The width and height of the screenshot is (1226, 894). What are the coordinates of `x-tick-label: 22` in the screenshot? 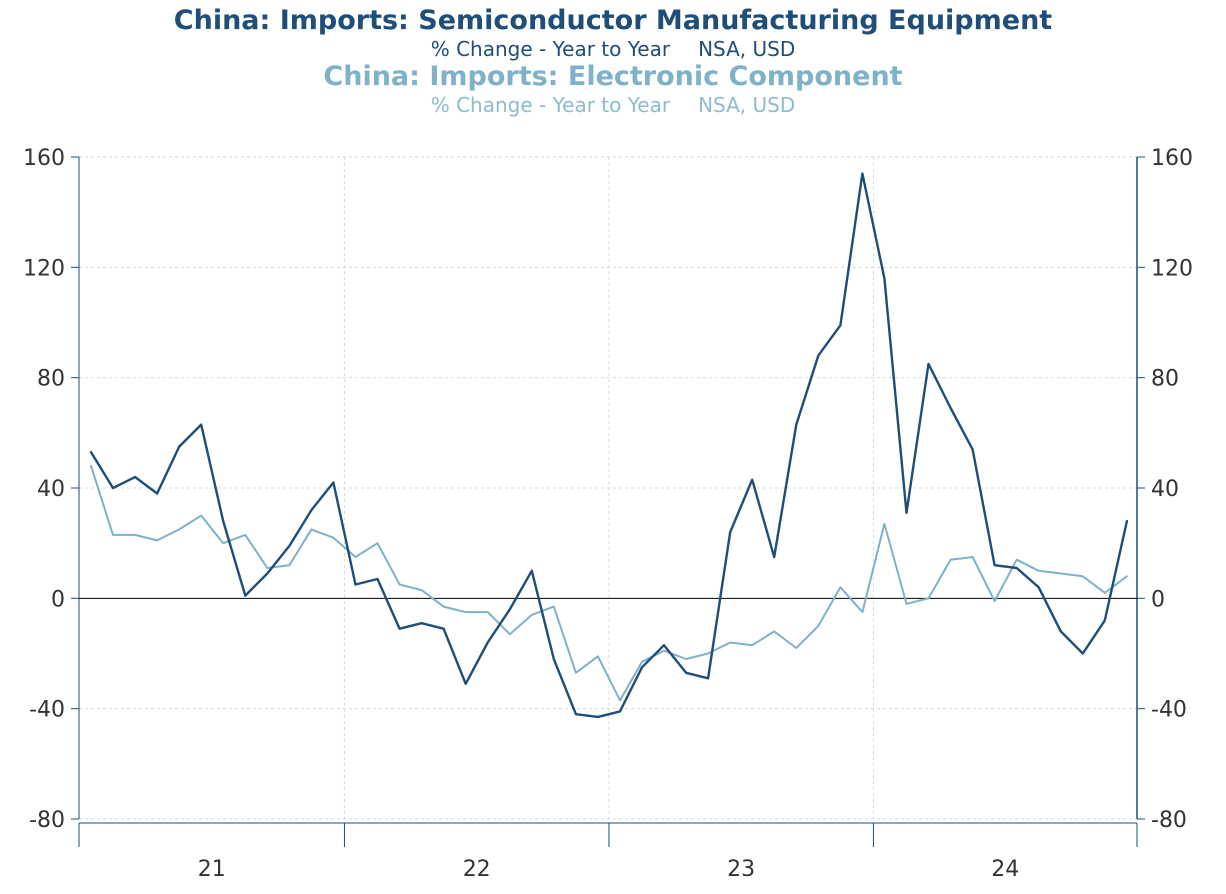 It's located at (477, 869).